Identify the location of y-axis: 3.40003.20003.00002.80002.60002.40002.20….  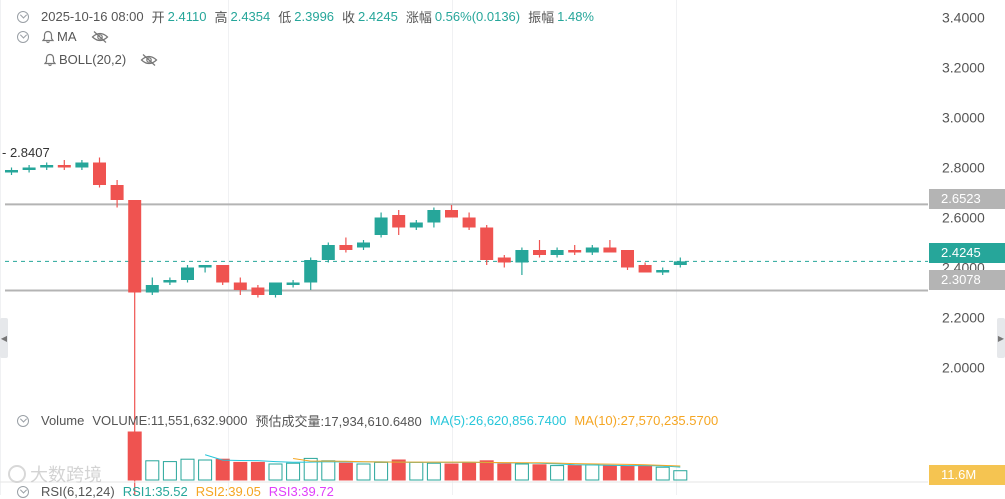
(963, 193).